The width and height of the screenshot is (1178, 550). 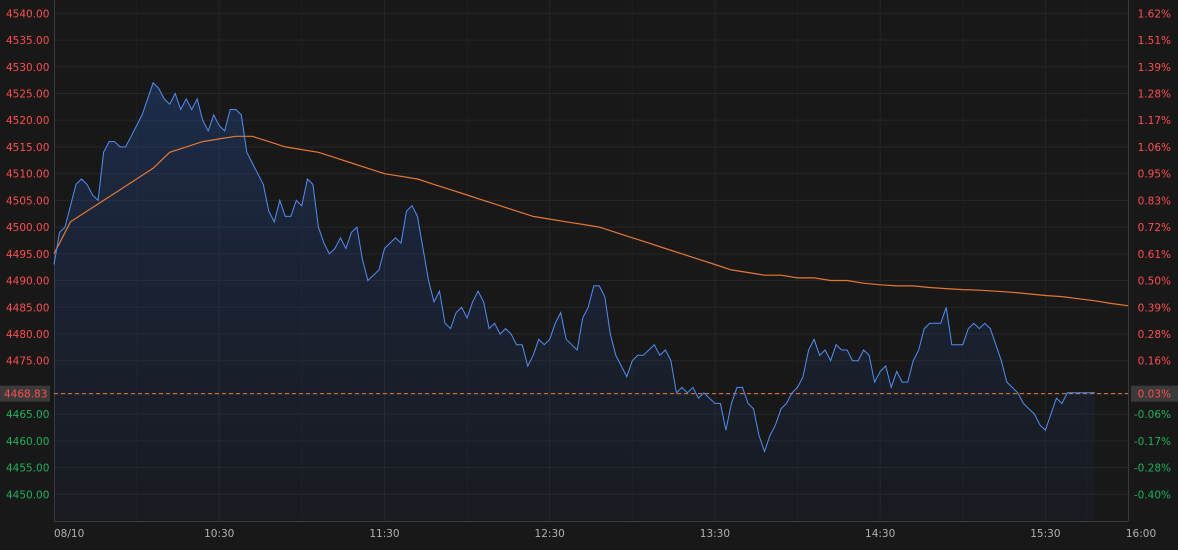 I want to click on time-tick-label: 15:30, so click(x=1045, y=534).